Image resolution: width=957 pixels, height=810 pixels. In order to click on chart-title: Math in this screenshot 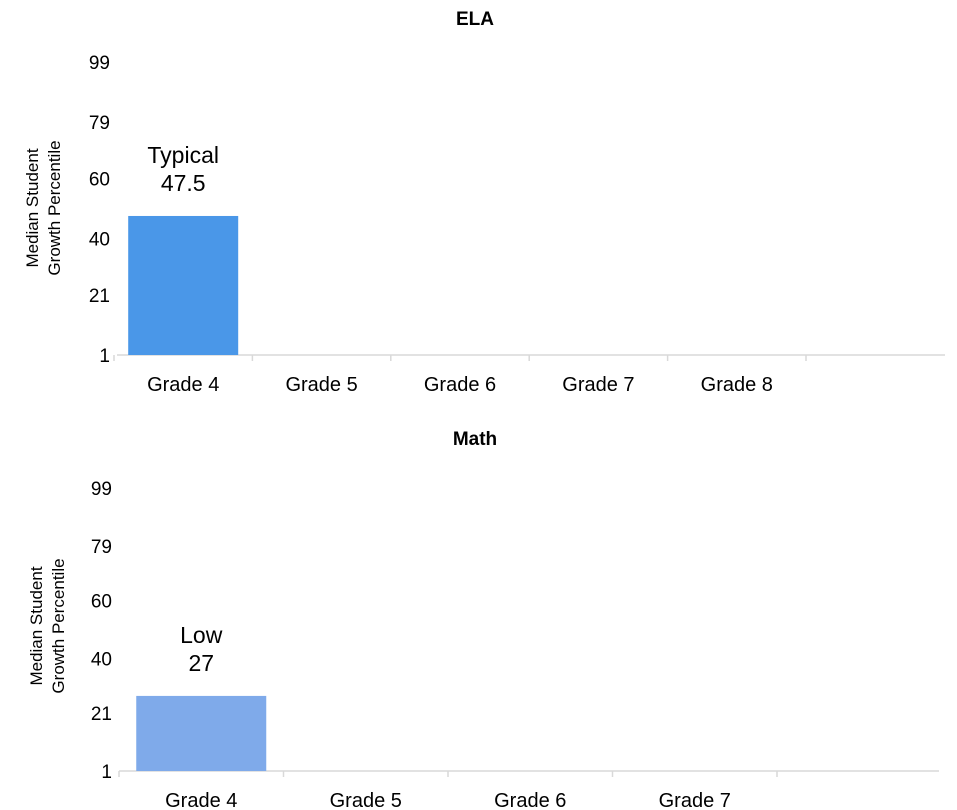, I will do `click(475, 439)`.